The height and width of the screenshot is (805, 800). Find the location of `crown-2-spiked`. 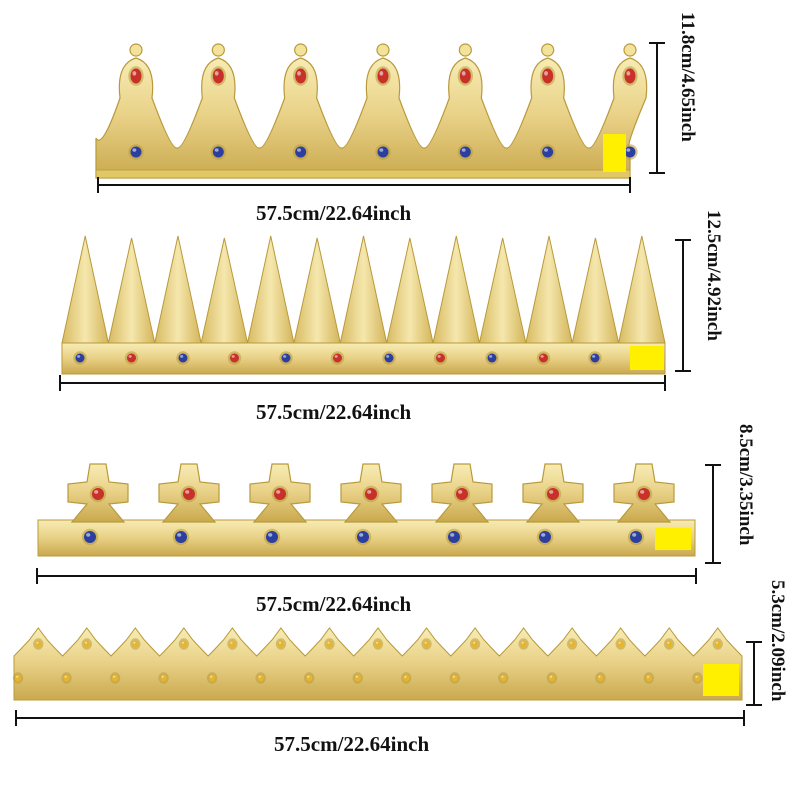

crown-2-spiked is located at coordinates (363, 305).